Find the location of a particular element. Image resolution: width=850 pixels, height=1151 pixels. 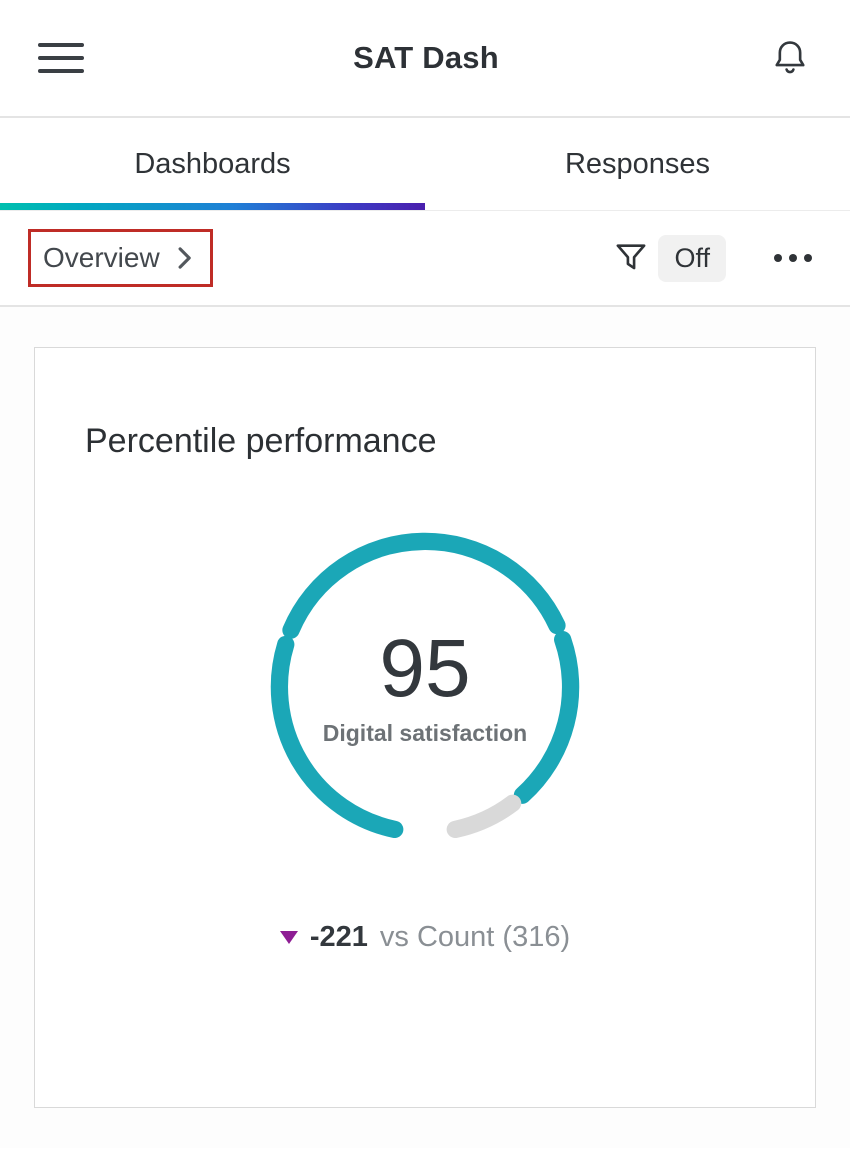

tab-dashboards-label: Dashboards is located at coordinates (212, 163).